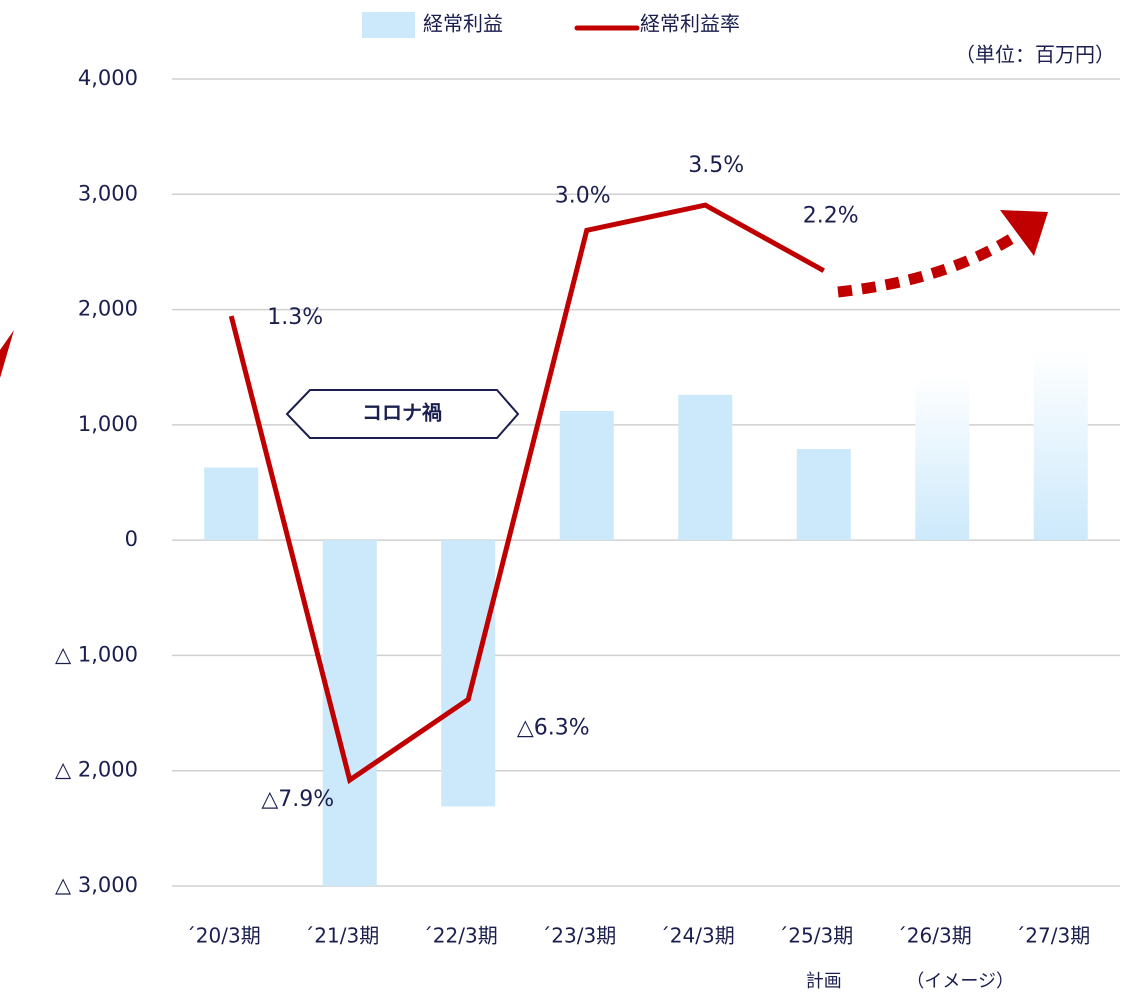 The image size is (1140, 997). What do you see at coordinates (341, 936) in the screenshot?
I see `x-tick-label: ´21/3期` at bounding box center [341, 936].